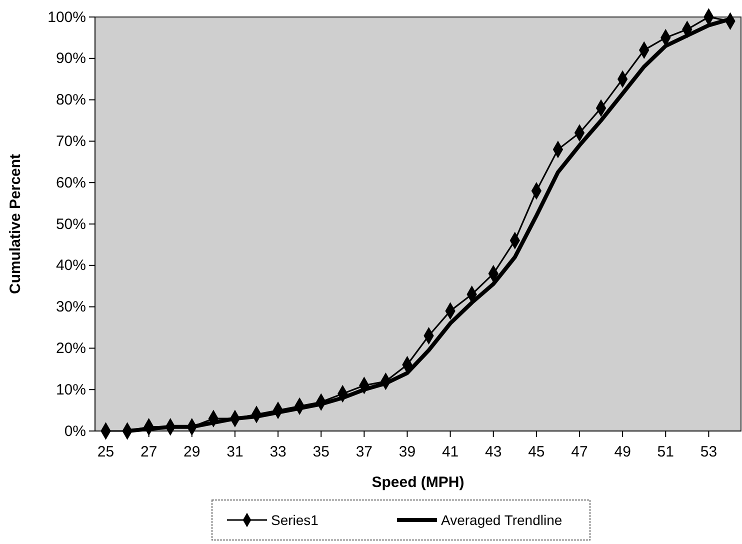 This screenshot has height=544, width=742. Describe the element at coordinates (450, 452) in the screenshot. I see `x-tick-label: 41` at that location.